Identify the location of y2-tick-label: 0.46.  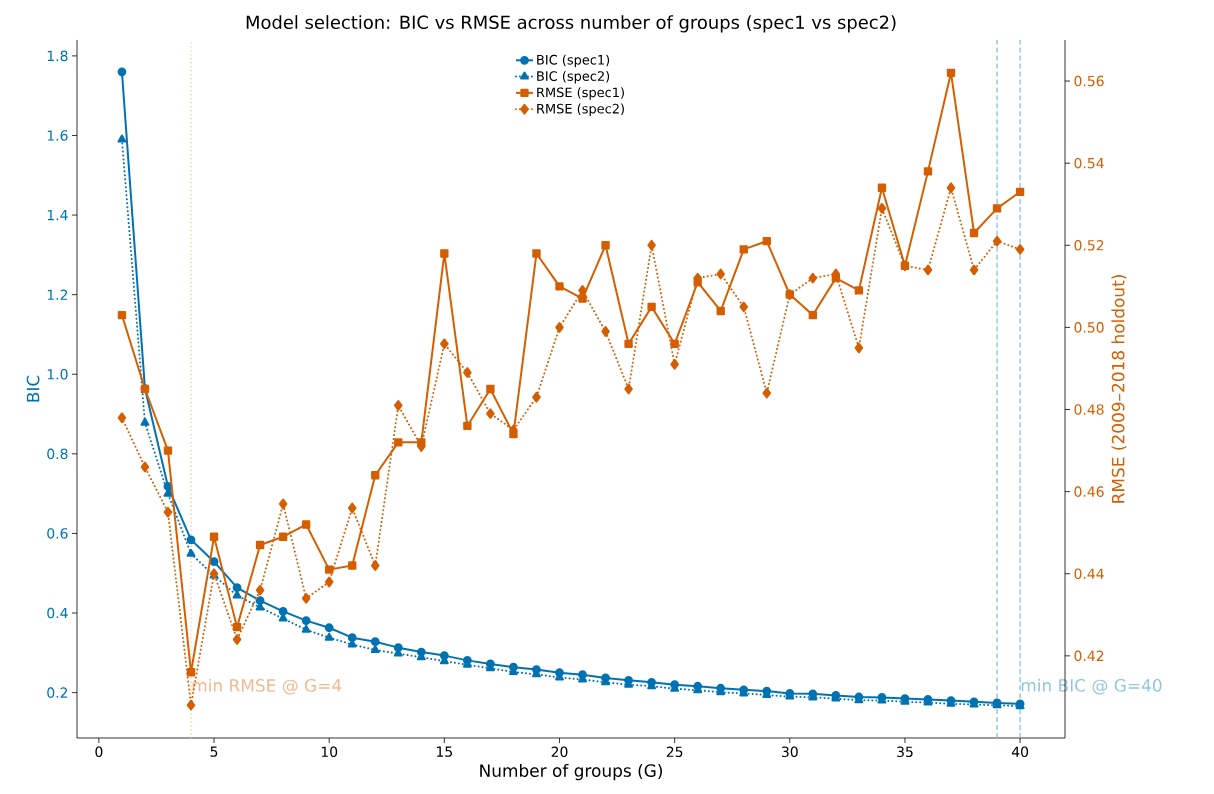
(1089, 491).